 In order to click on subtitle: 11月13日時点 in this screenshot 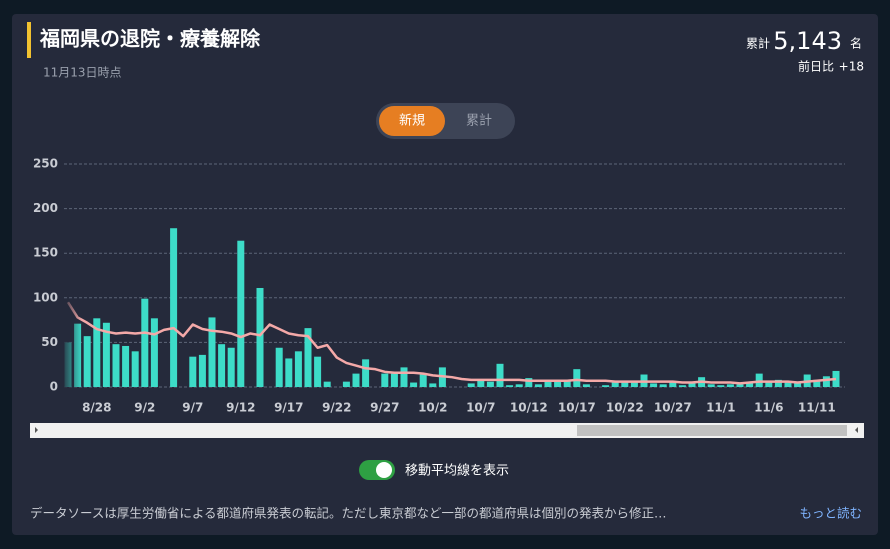, I will do `click(82, 73)`.